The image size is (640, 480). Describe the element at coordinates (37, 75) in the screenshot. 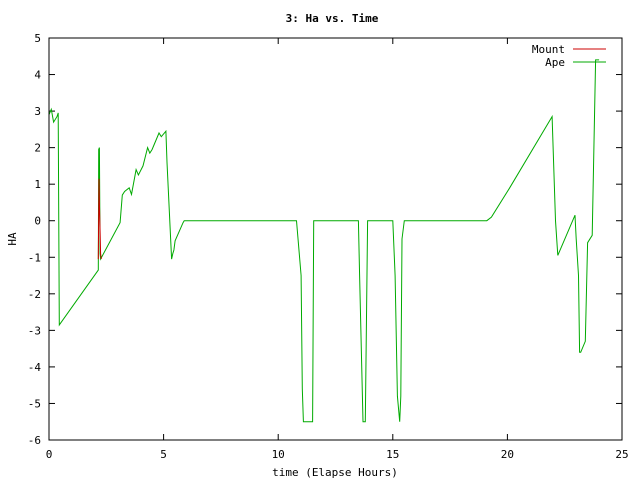

I see `y-tick-label: 4` at that location.